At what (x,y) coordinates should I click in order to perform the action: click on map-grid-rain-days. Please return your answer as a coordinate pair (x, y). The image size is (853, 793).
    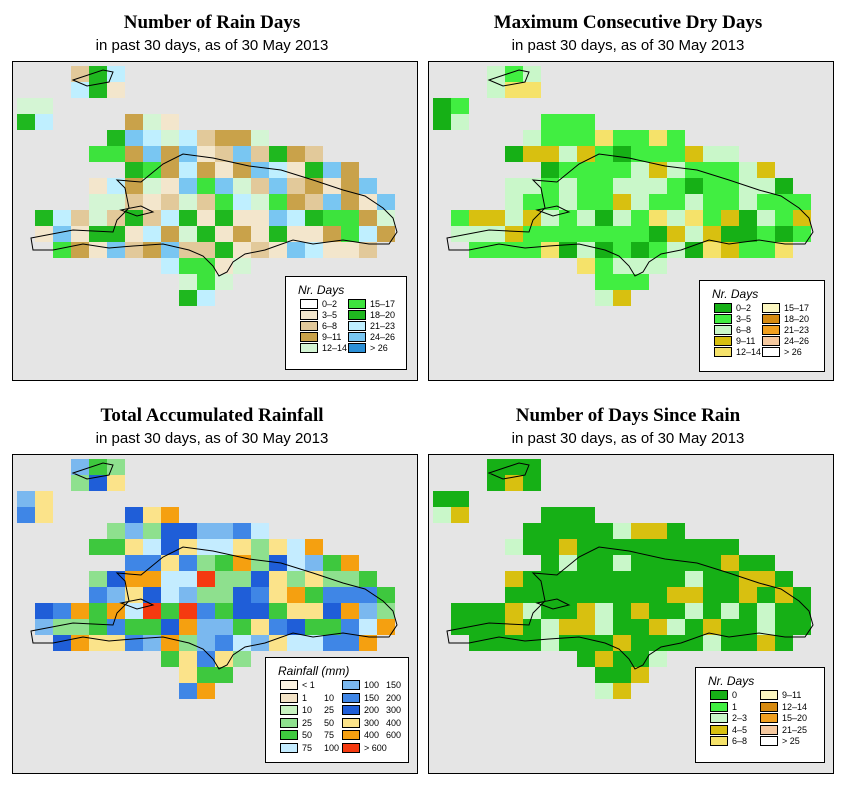
    Looking at the image, I should click on (207, 186).